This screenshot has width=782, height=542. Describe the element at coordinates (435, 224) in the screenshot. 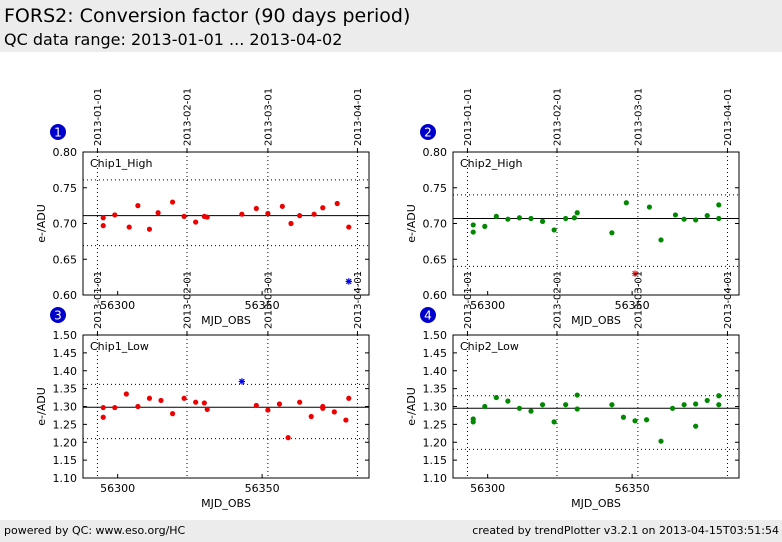

I see `y-tick-label: 0.70` at that location.